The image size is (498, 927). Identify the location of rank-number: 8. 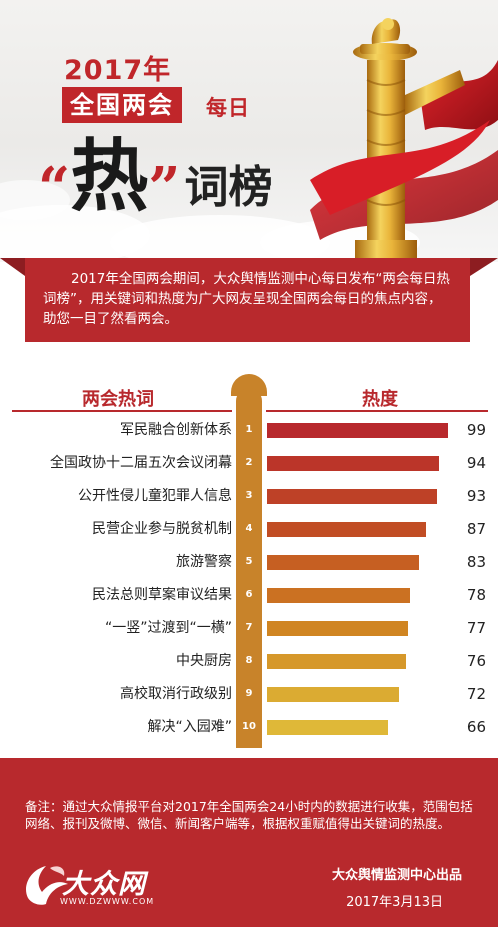
(249, 660).